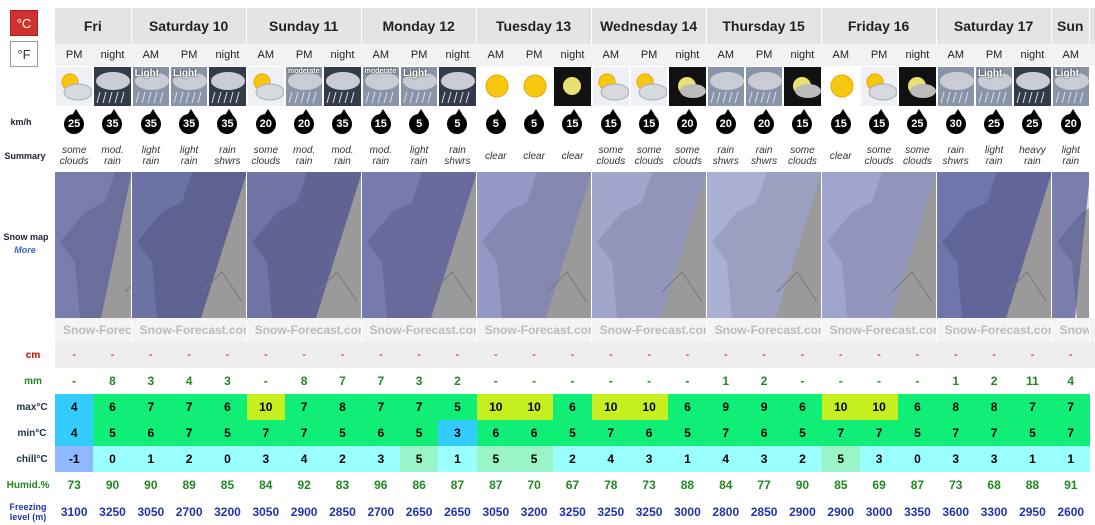 This screenshot has height=525, width=1095. What do you see at coordinates (32, 407) in the screenshot?
I see `row-label: max°C` at bounding box center [32, 407].